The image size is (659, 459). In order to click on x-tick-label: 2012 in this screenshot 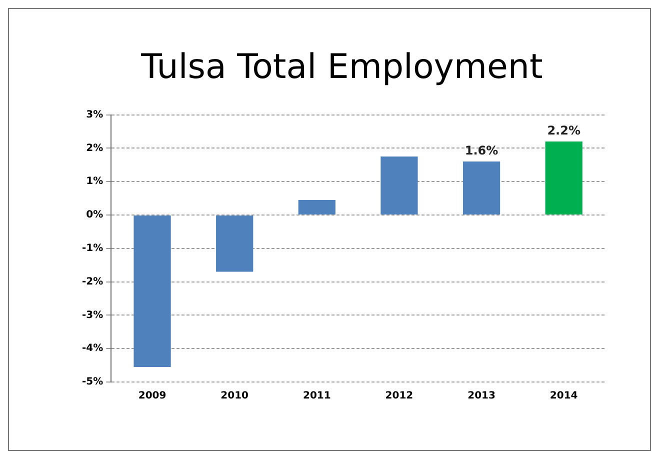, I will do `click(399, 396)`.